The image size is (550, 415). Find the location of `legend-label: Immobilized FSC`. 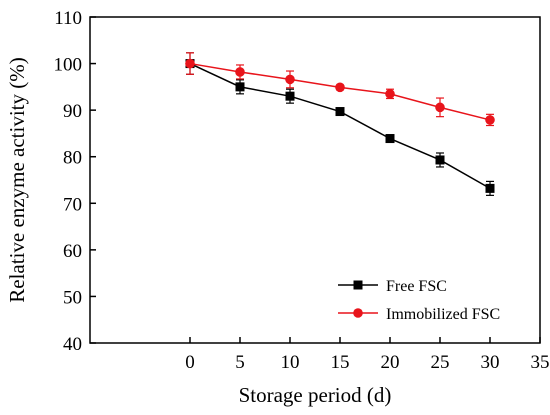

legend-label: Immobilized FSC is located at coordinates (443, 314).